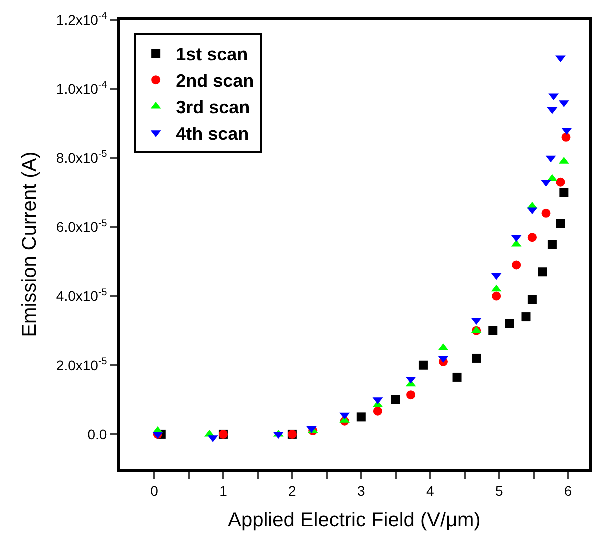 The image size is (602, 539). I want to click on legend-label: 1st scan, so click(212, 54).